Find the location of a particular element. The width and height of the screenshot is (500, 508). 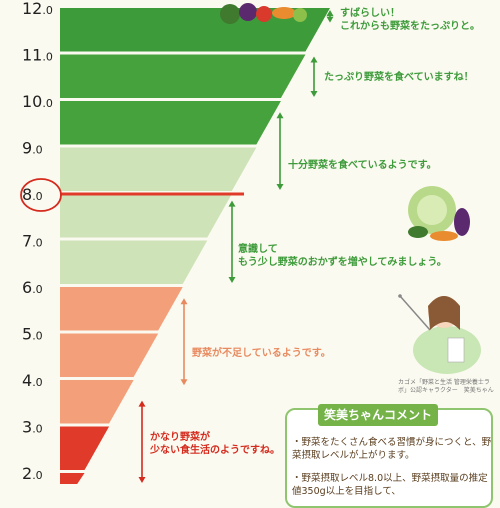

annotation-text-1-0: たっぷり野菜を食べていますね！ is located at coordinates (399, 76).